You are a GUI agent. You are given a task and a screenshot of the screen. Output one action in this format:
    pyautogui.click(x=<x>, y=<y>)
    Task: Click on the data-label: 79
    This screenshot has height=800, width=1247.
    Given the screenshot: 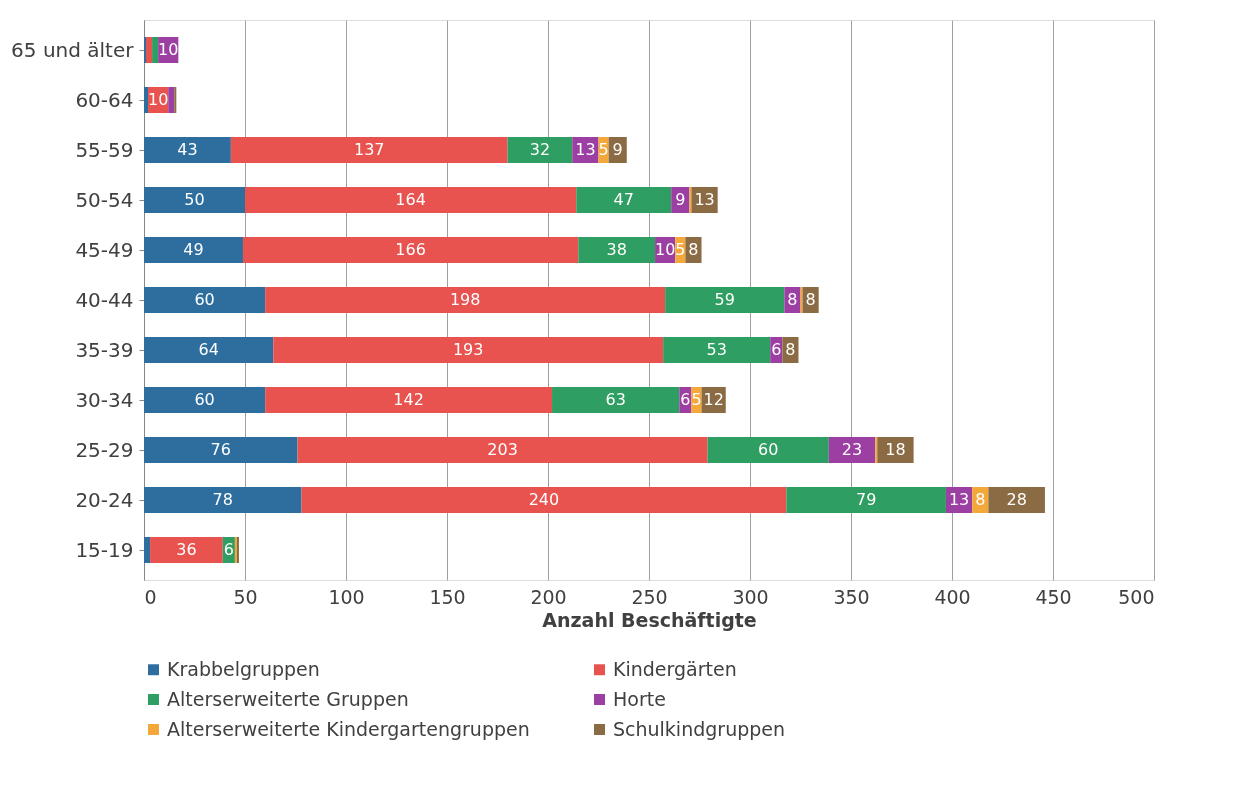 What is the action you would take?
    pyautogui.click(x=866, y=499)
    